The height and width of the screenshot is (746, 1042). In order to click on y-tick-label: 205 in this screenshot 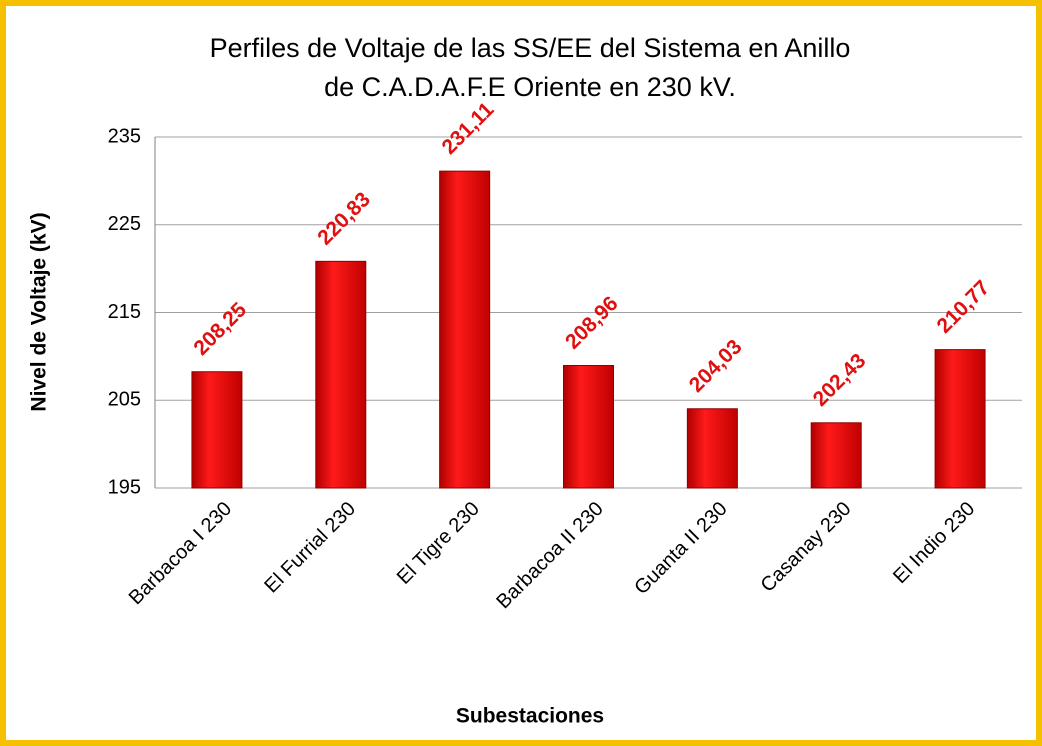, I will do `click(124, 400)`.